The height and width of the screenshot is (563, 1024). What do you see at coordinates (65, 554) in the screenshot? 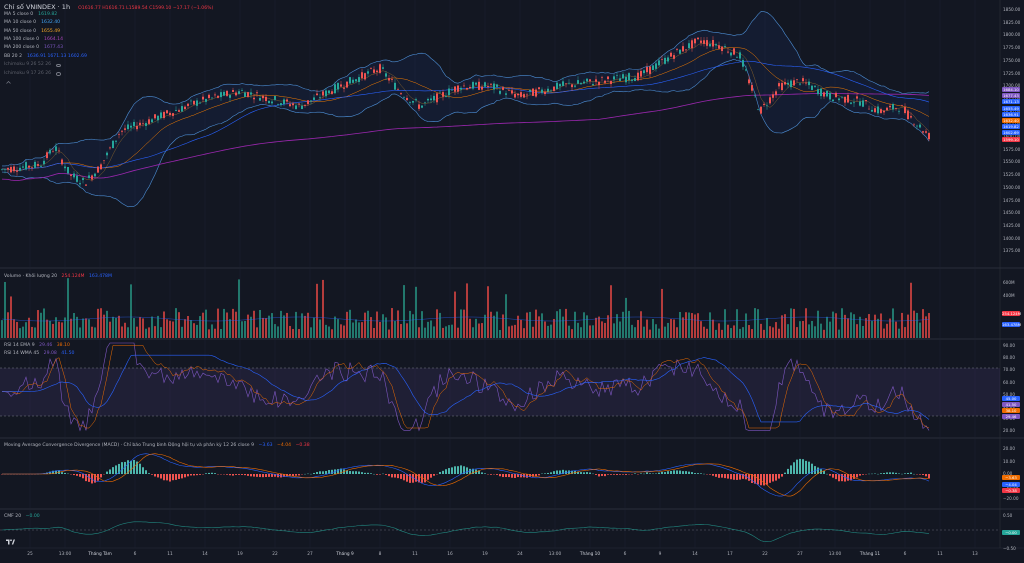
I see `time-axis-label: 13:00` at bounding box center [65, 554].